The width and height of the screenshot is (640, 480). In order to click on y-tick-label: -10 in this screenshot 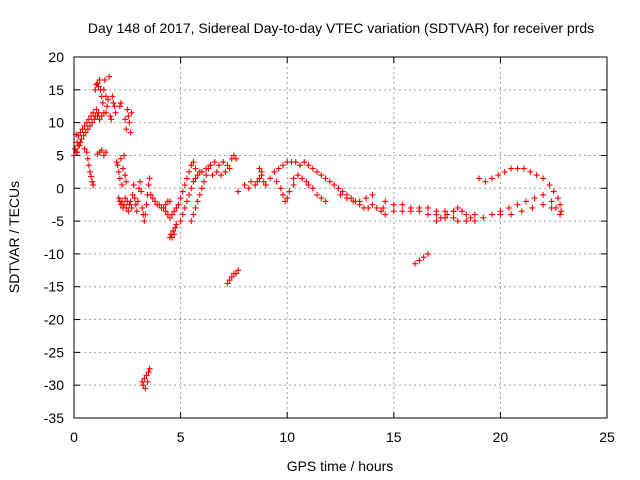, I will do `click(54, 254)`.